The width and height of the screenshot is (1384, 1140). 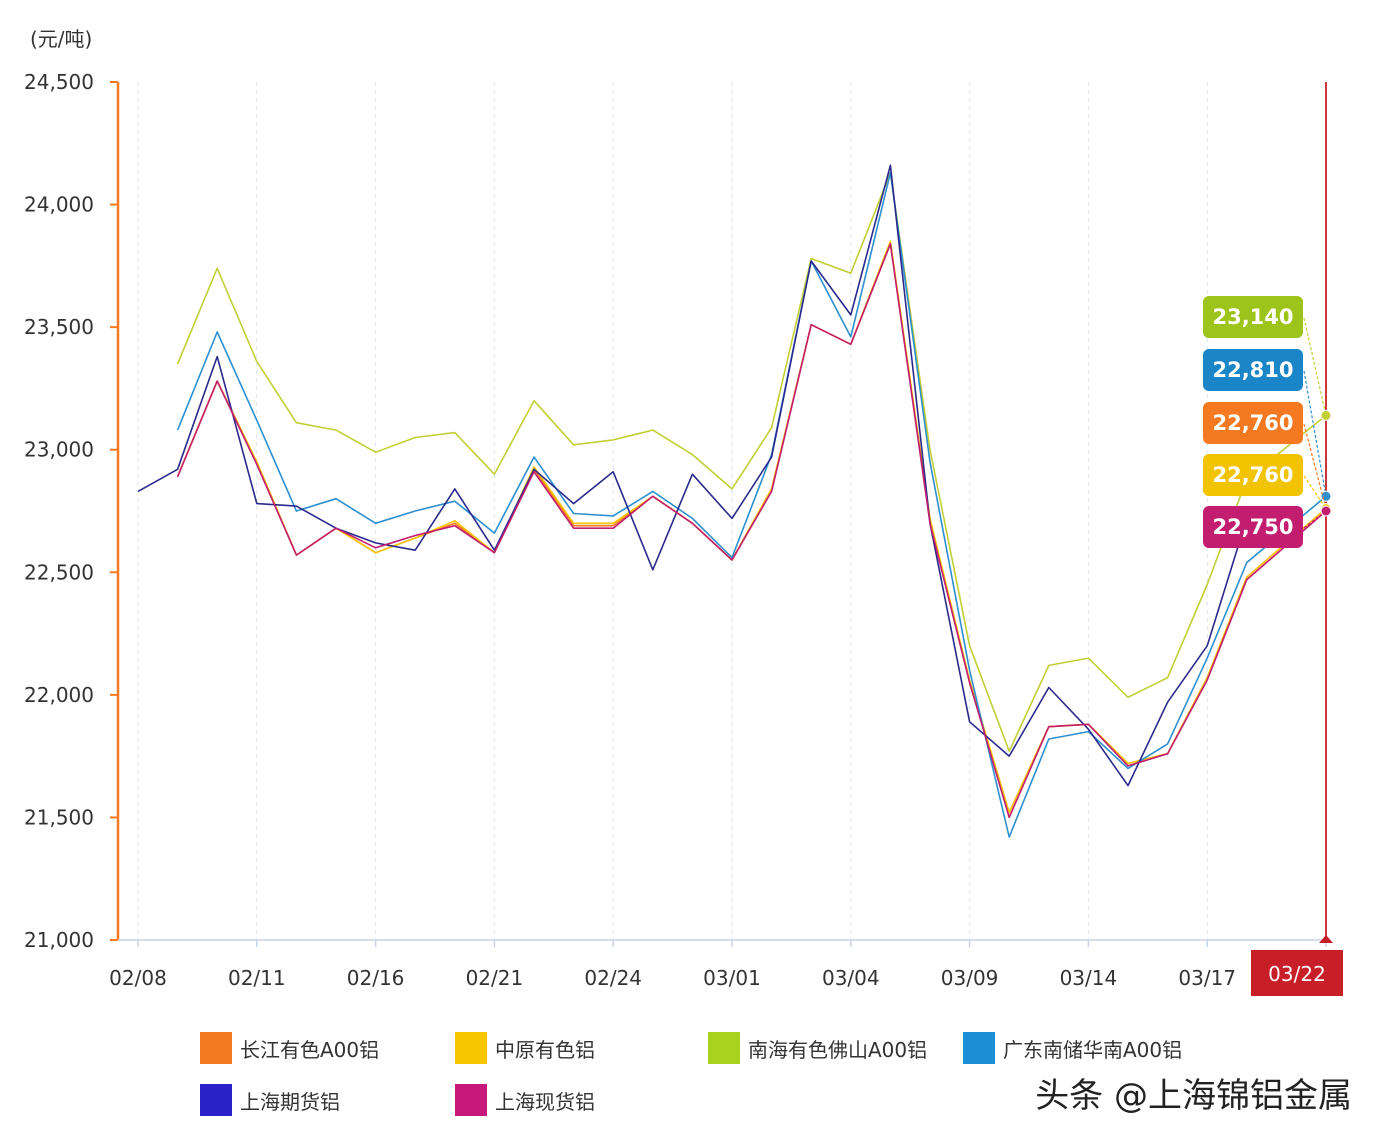 I want to click on y-tick-label: 24,500, so click(x=59, y=82).